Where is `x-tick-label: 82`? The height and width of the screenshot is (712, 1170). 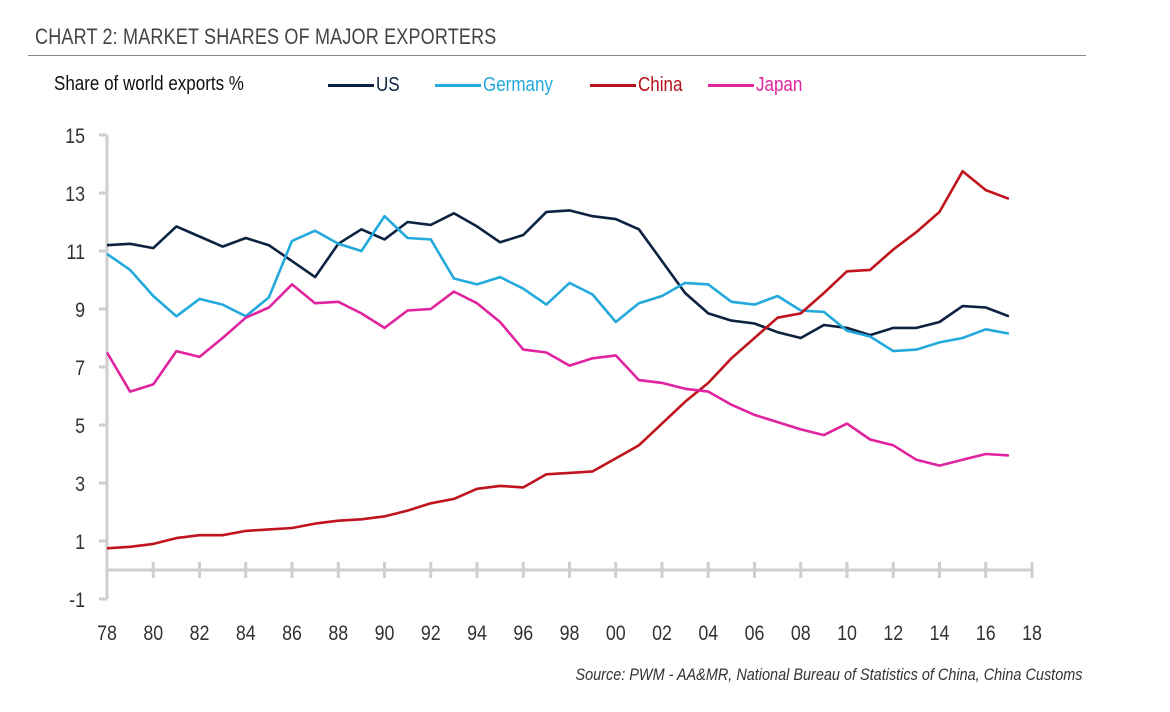 x-tick-label: 82 is located at coordinates (200, 634).